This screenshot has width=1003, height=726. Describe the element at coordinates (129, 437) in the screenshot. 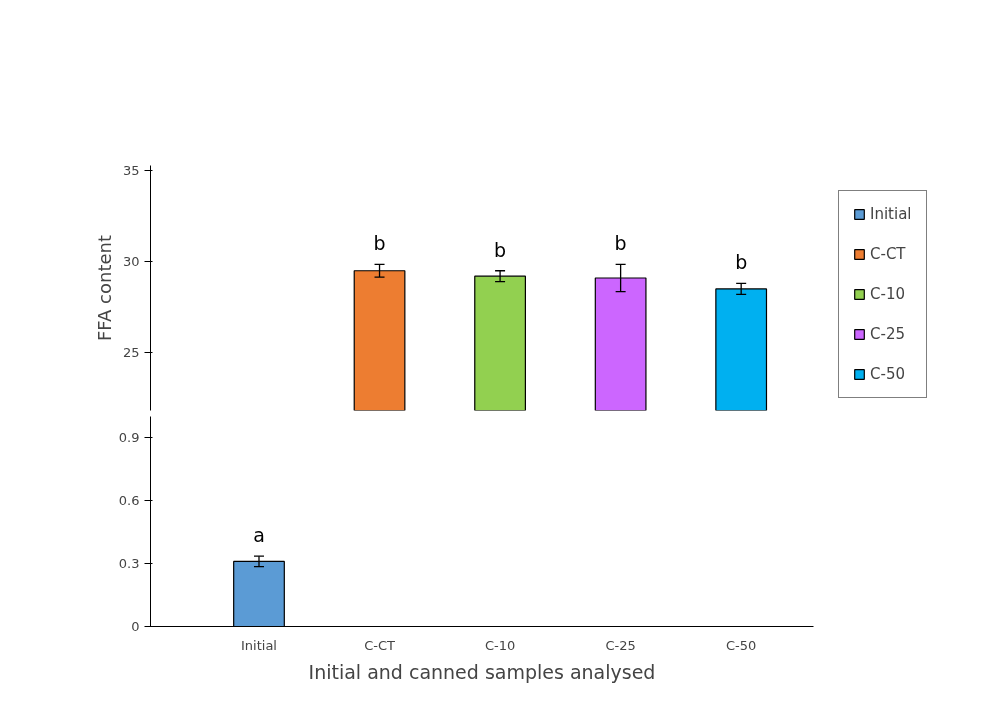

I see `y-tick-label: 0.9` at that location.